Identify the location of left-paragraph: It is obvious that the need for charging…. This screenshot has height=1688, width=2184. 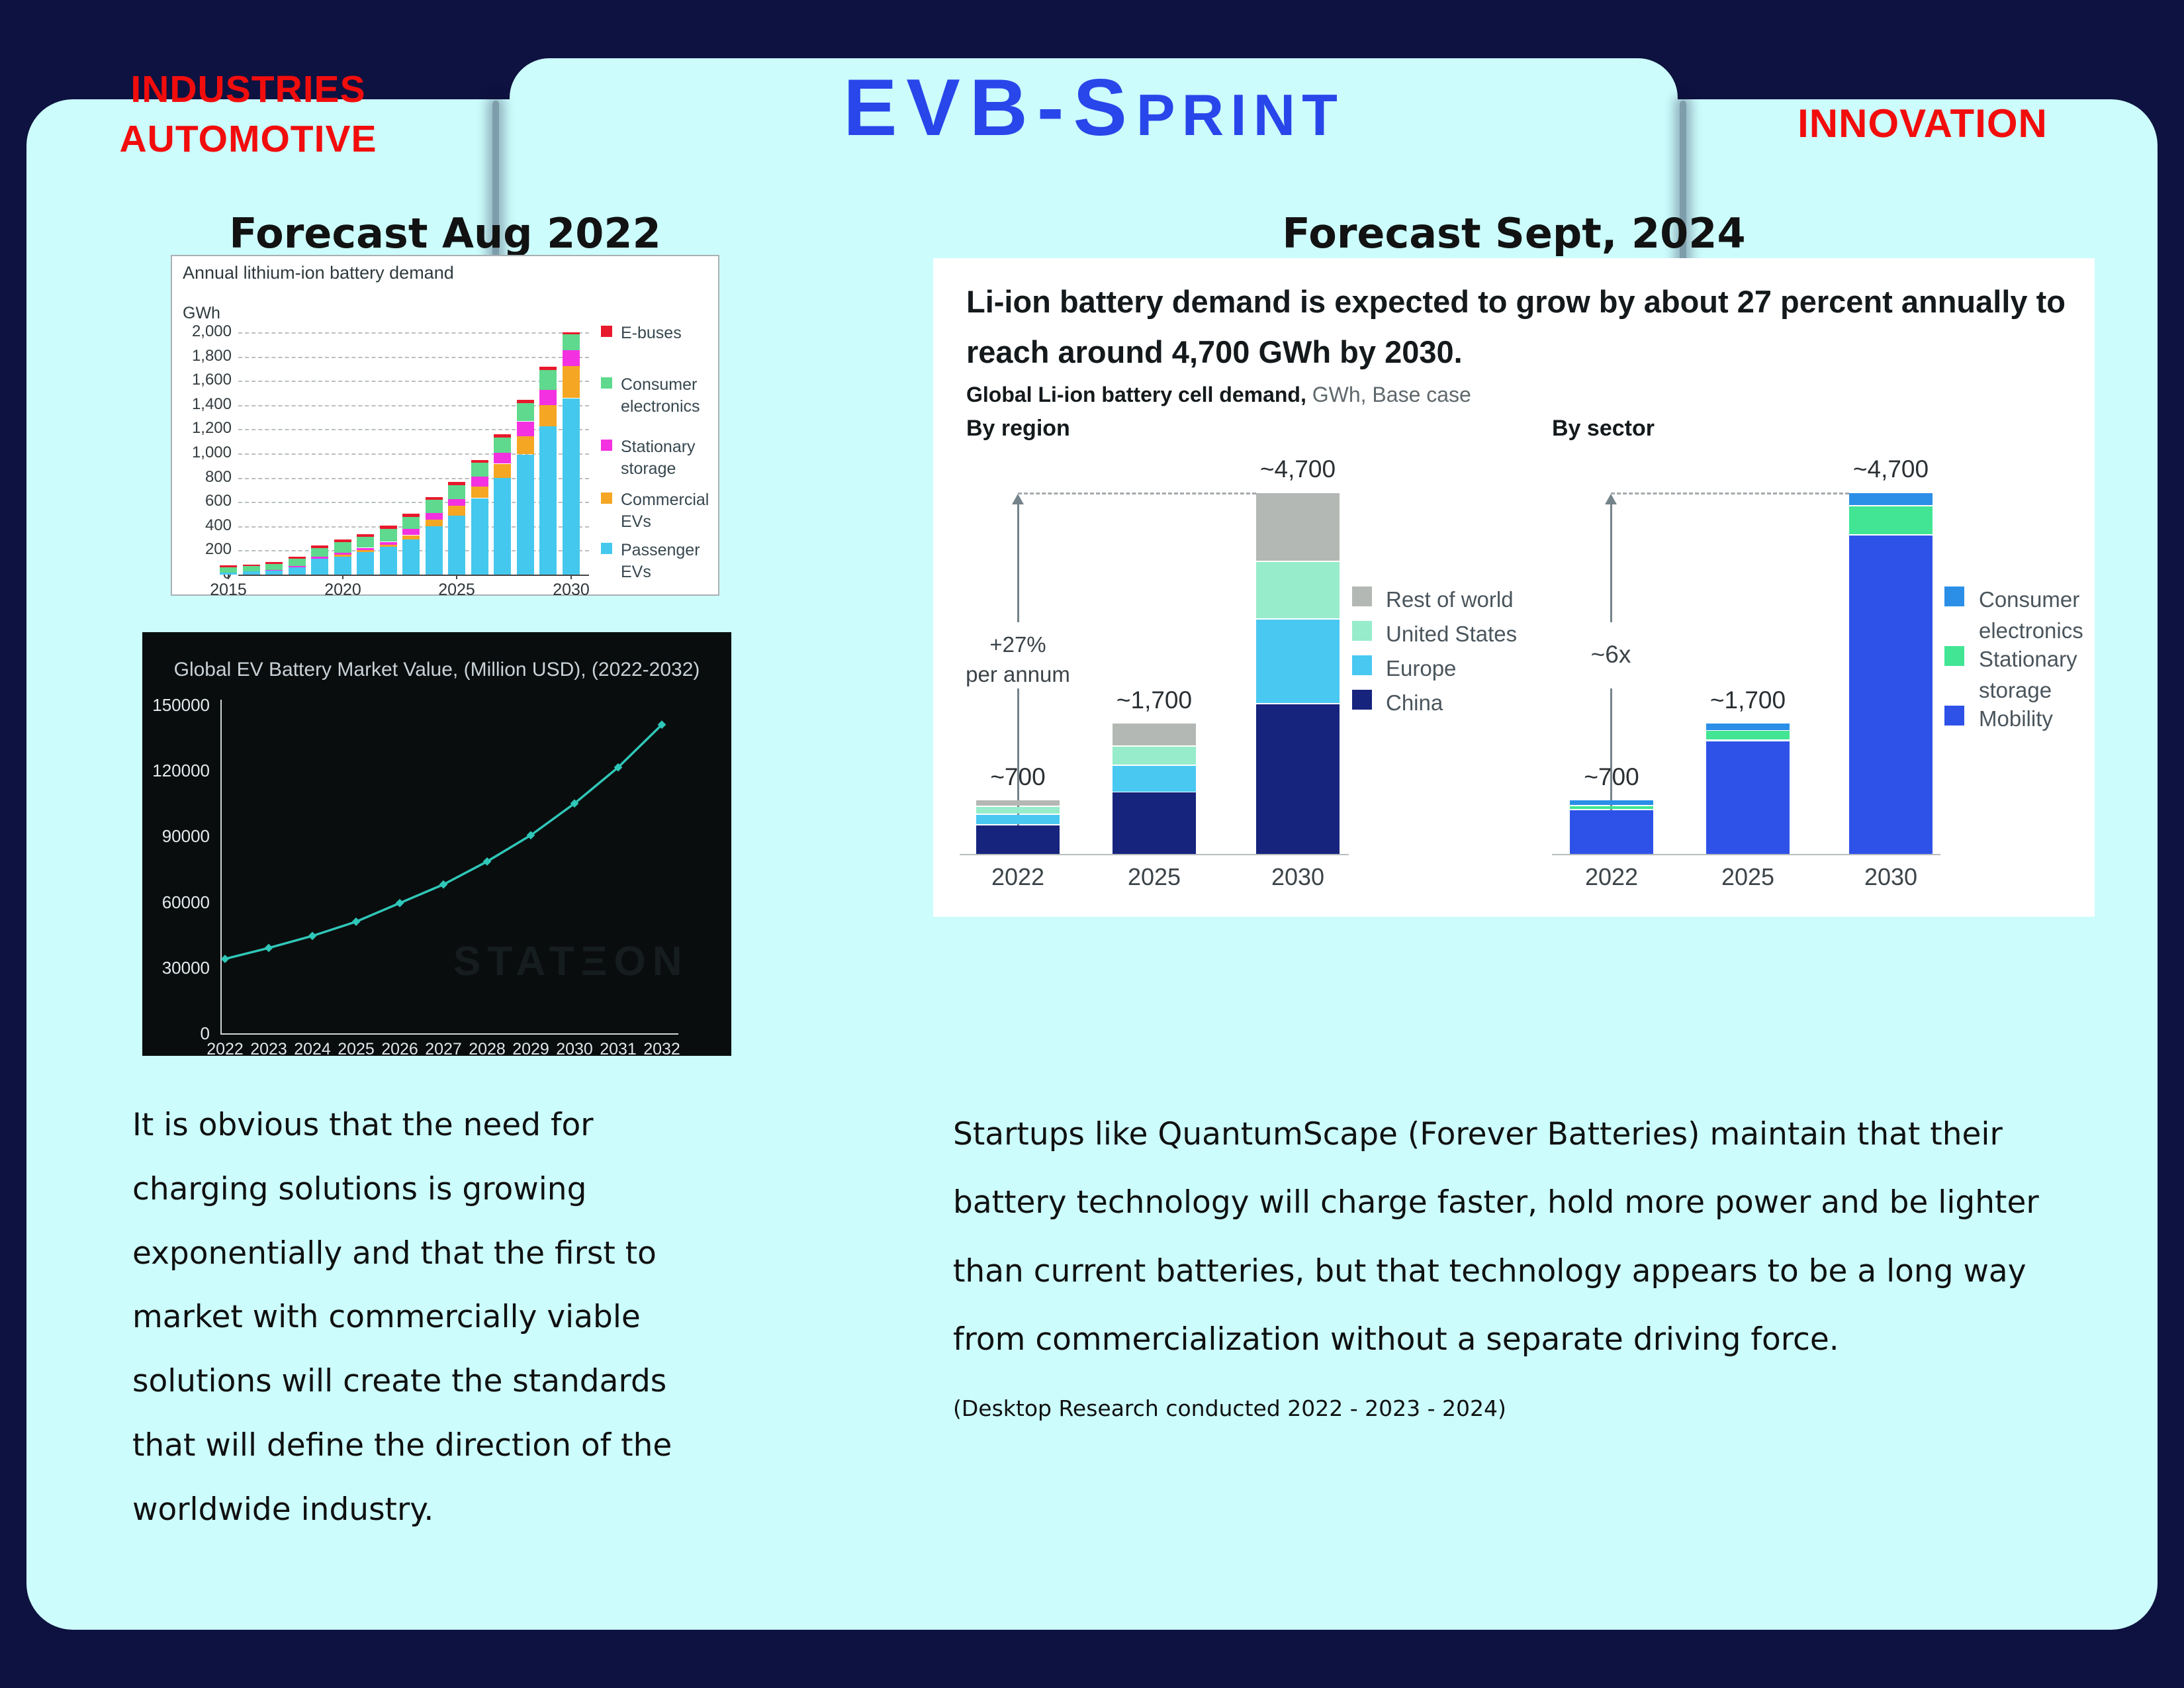
(402, 1317).